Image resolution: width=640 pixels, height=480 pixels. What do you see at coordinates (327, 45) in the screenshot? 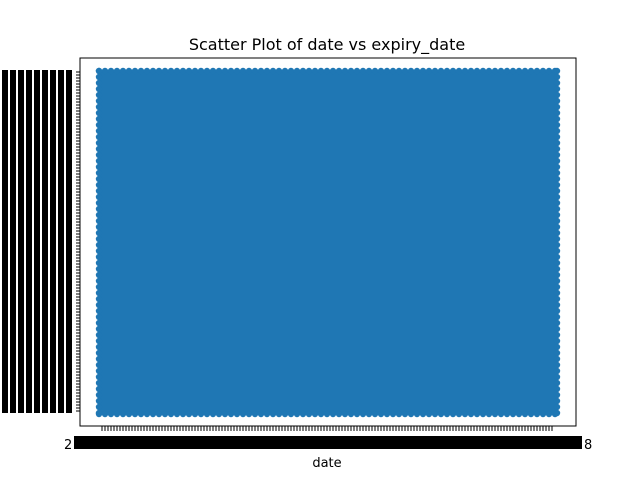
I see `chart-title: Scatter Plot of date vs expiry_date` at bounding box center [327, 45].